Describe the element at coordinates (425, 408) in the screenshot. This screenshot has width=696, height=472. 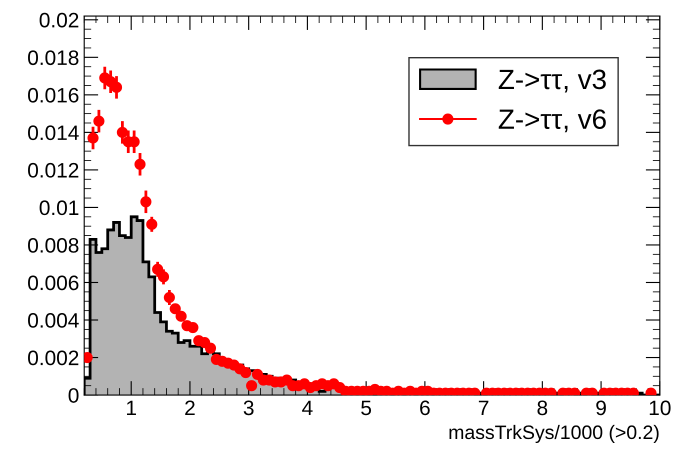
I see `x-tick-label: 6` at that location.